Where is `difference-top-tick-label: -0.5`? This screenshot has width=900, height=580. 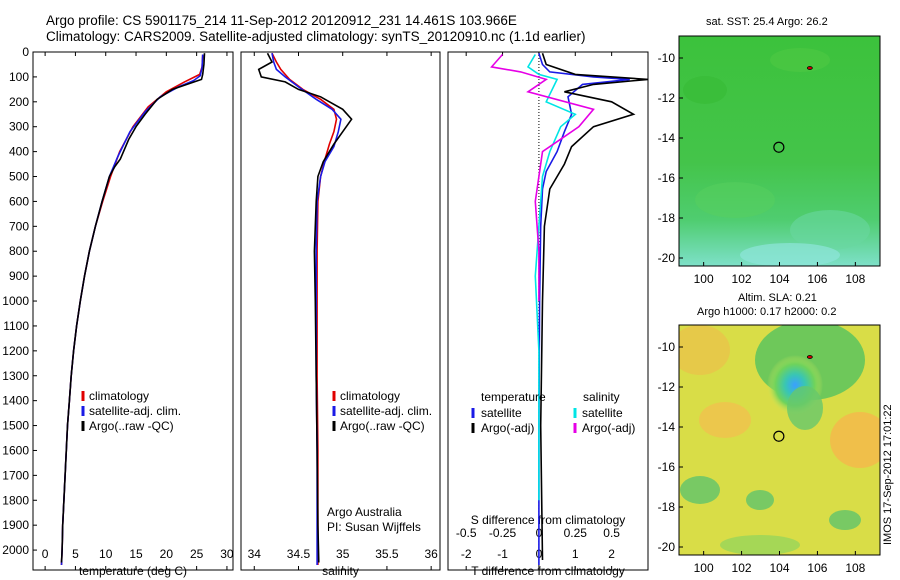 difference-top-tick-label: -0.5 is located at coordinates (466, 533).